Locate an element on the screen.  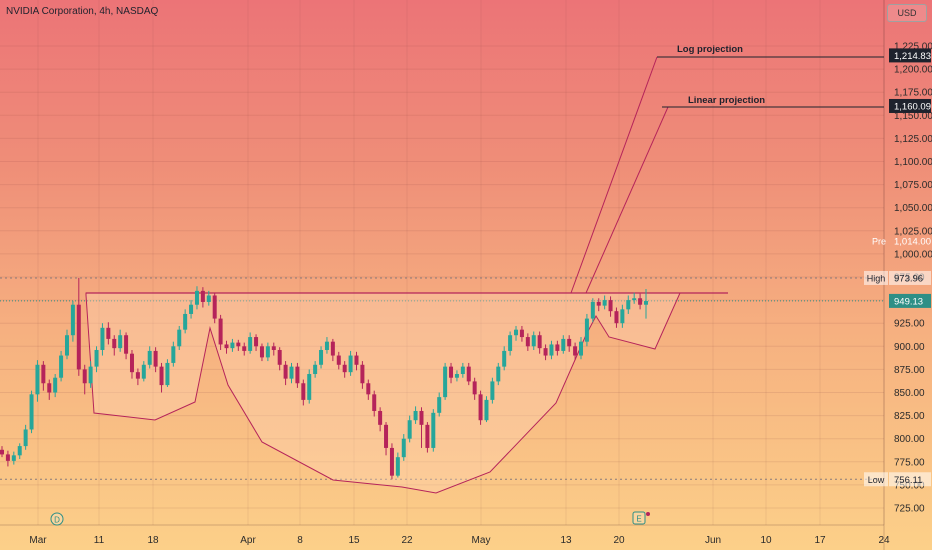
y-tick-label: 1,075.00 is located at coordinates (913, 185).